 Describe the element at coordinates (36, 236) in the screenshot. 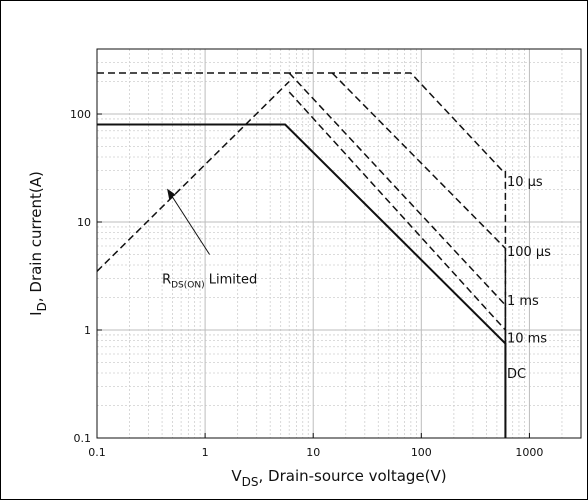

I see `y-axis-title-rest: , Drain current(A)` at that location.